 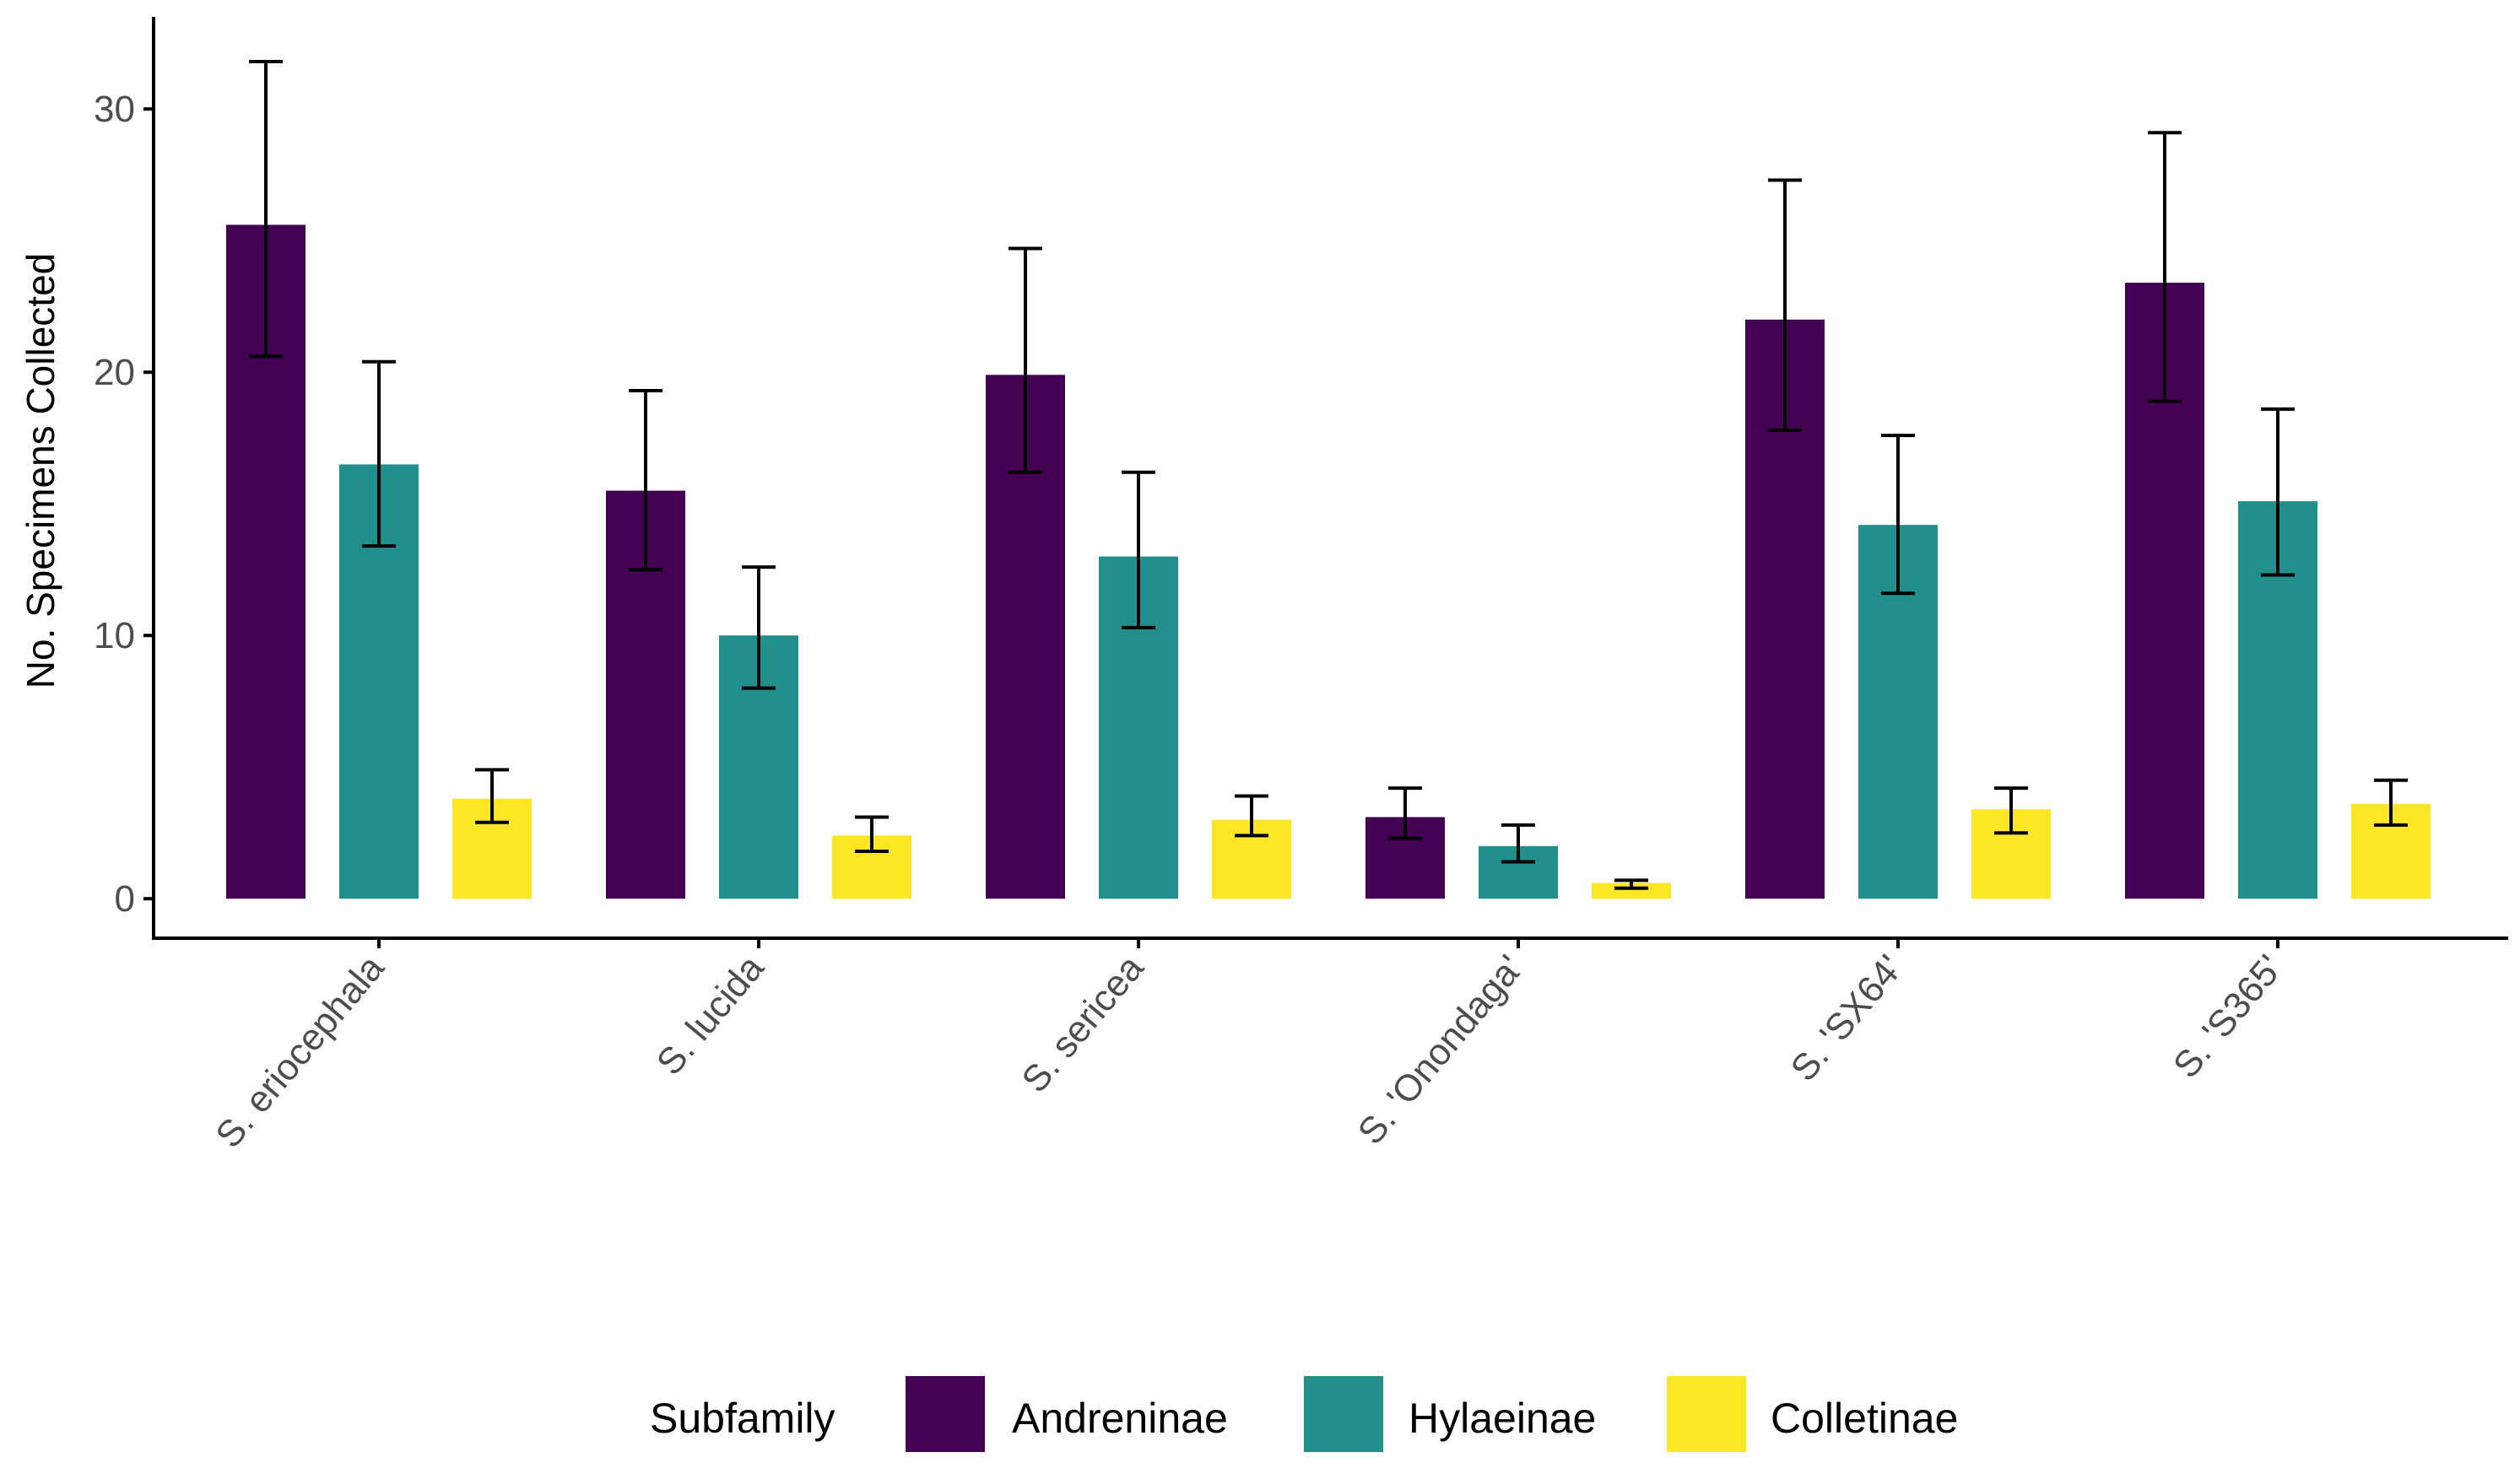 What do you see at coordinates (2228, 1016) in the screenshot?
I see `x-tick-label-s-s365: S. 'S365'` at bounding box center [2228, 1016].